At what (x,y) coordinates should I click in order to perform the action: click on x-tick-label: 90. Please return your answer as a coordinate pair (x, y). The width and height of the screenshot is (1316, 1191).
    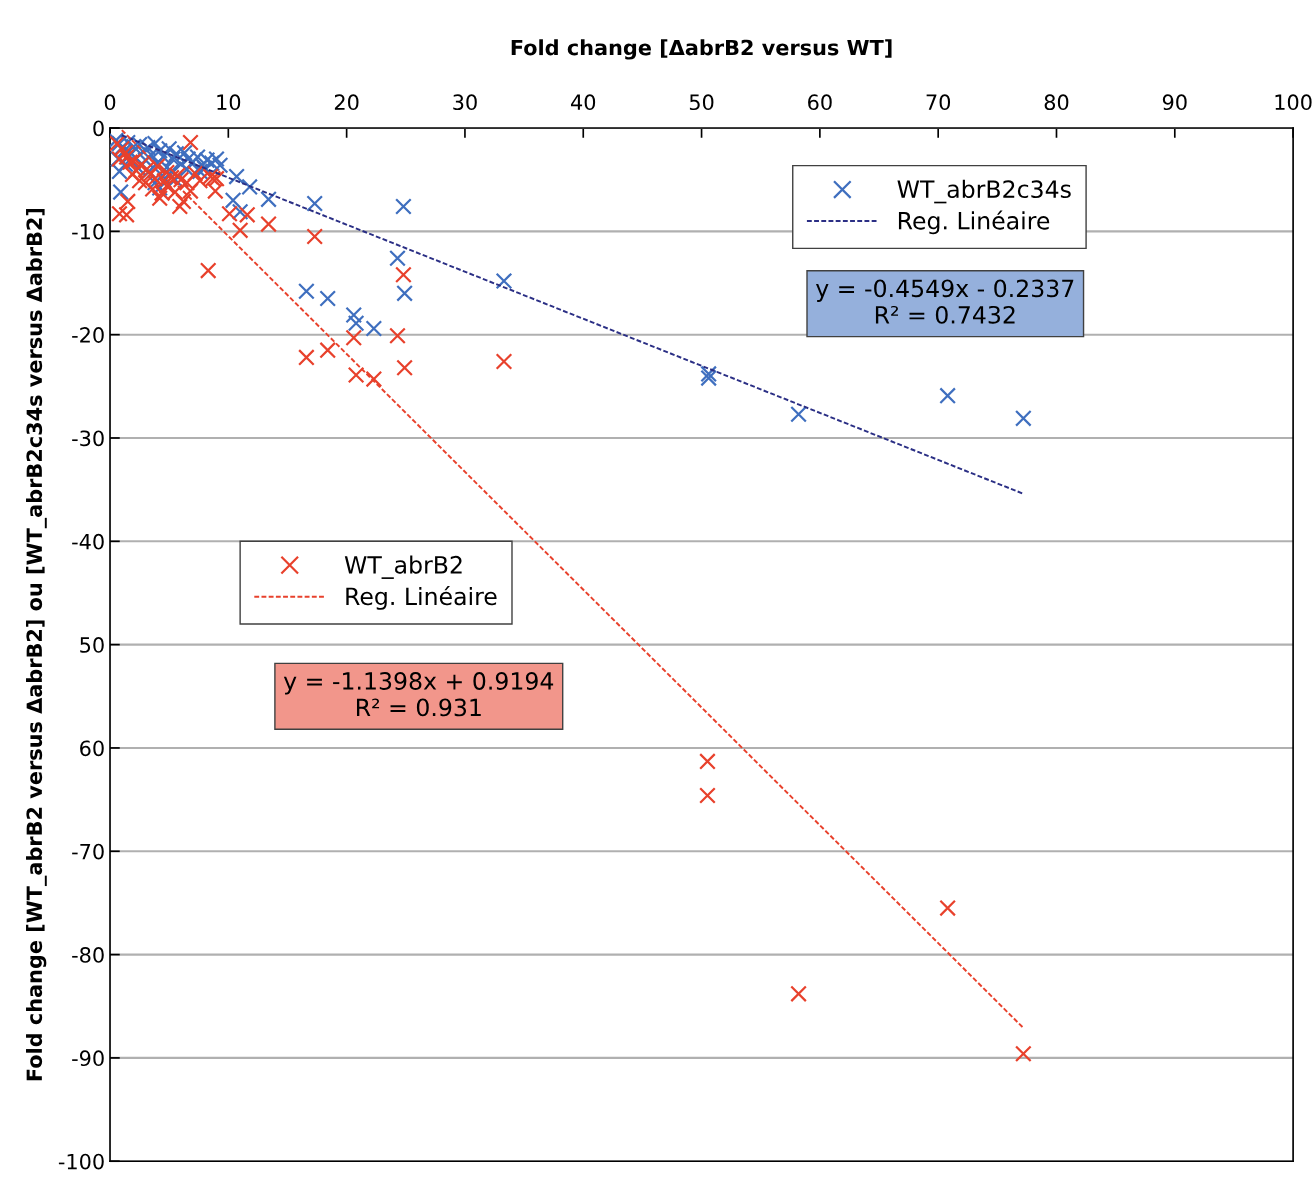
    Looking at the image, I should click on (1174, 102).